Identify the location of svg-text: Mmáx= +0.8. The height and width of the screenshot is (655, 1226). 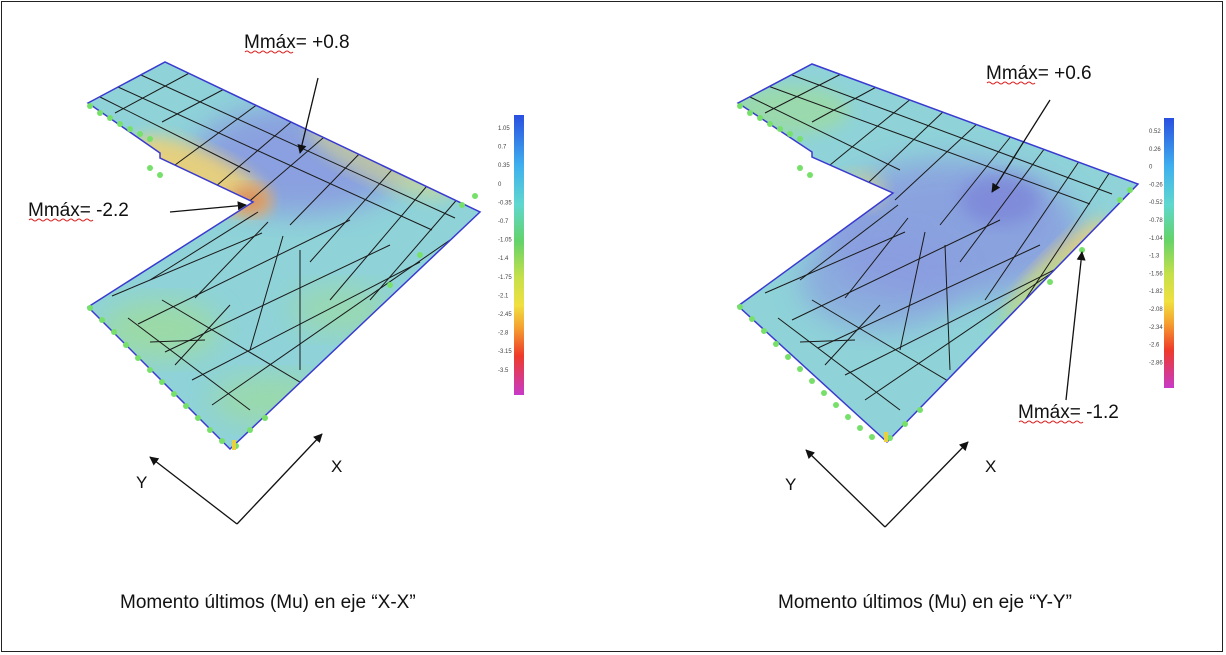
(297, 42).